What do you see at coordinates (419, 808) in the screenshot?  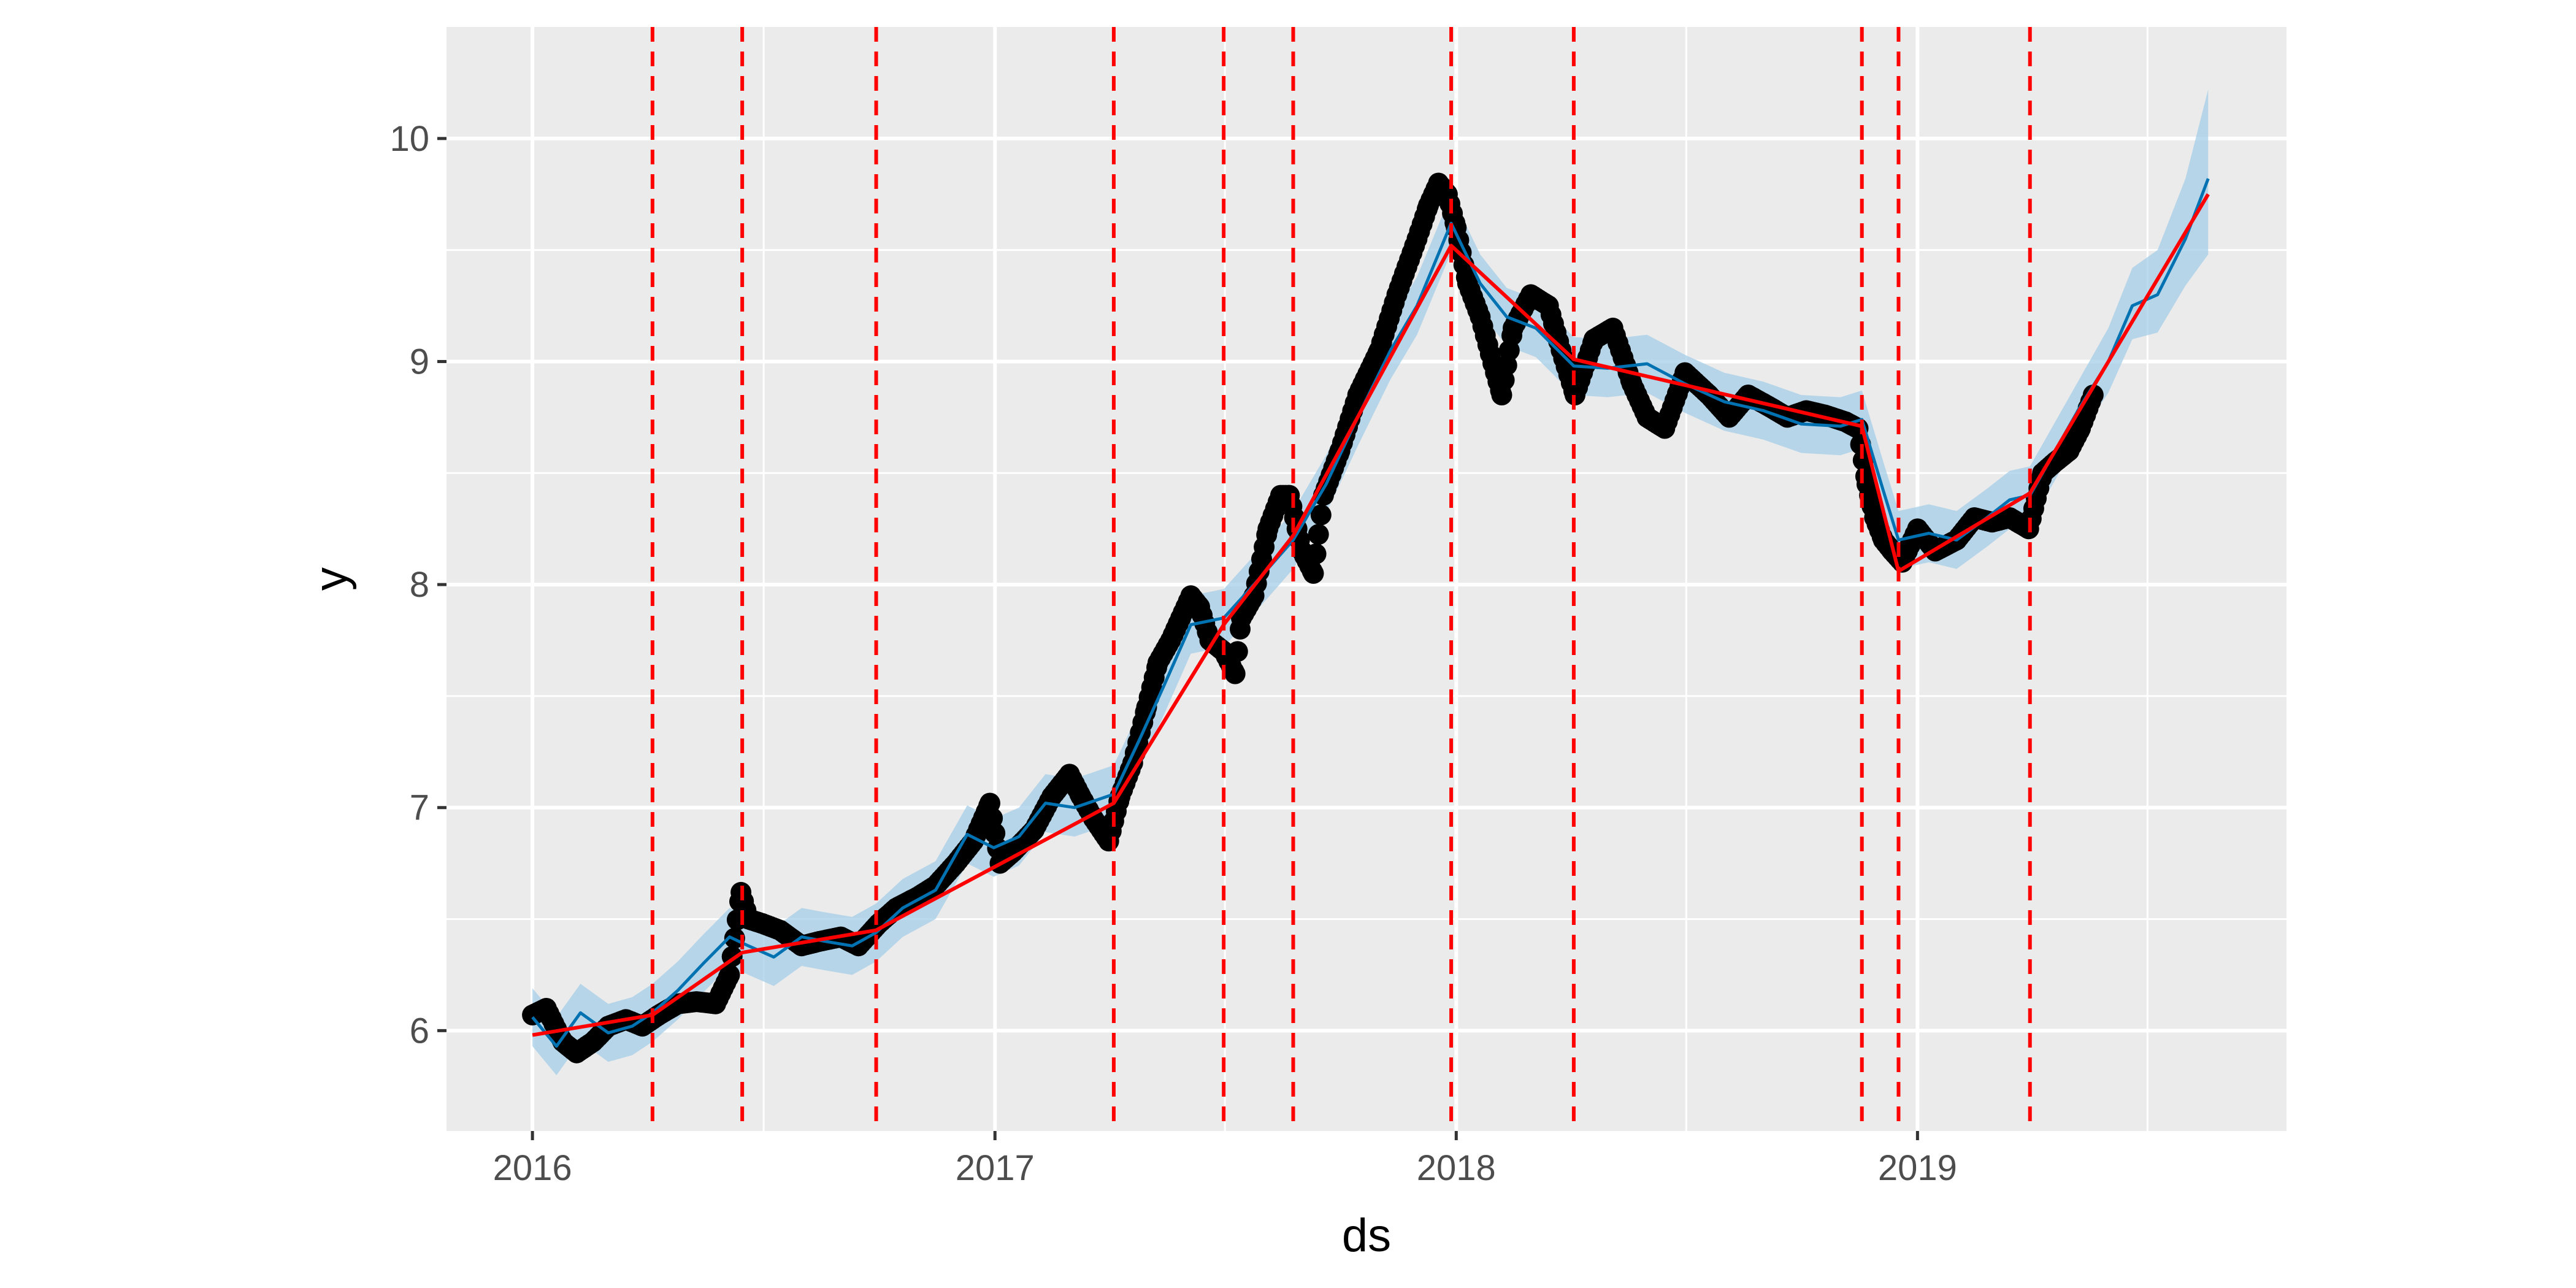 I see `y-tick-label: 7` at bounding box center [419, 808].